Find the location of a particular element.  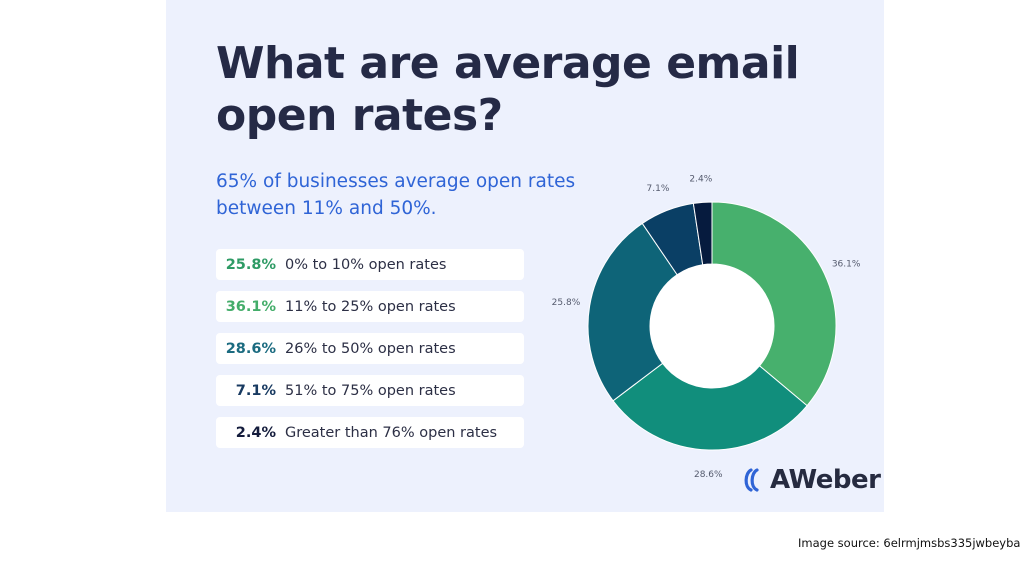

aweber-logo-text: AWeber is located at coordinates (825, 480).